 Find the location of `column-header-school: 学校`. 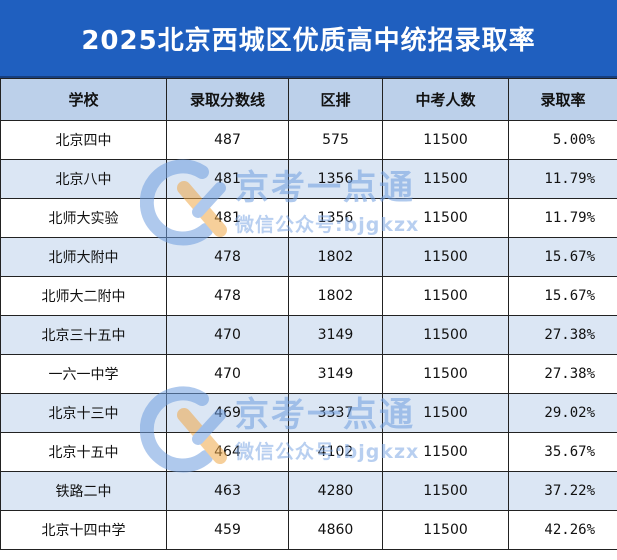

column-header-school: 学校 is located at coordinates (83, 99).